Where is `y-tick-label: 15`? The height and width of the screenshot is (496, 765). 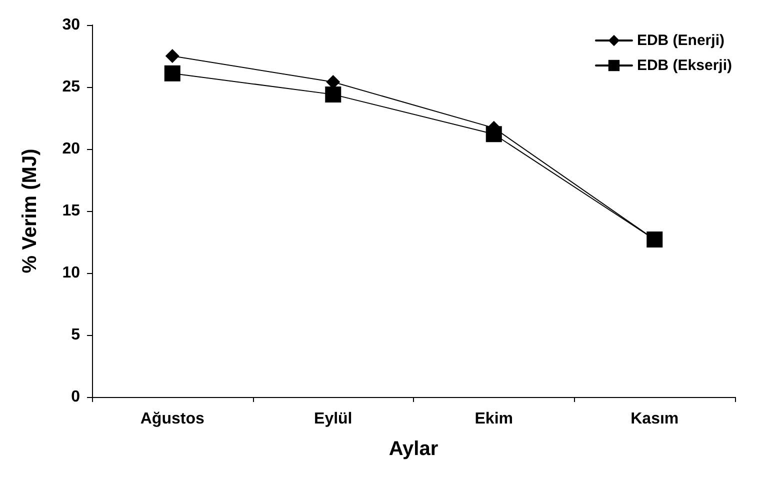
y-tick-label: 15 is located at coordinates (71, 211).